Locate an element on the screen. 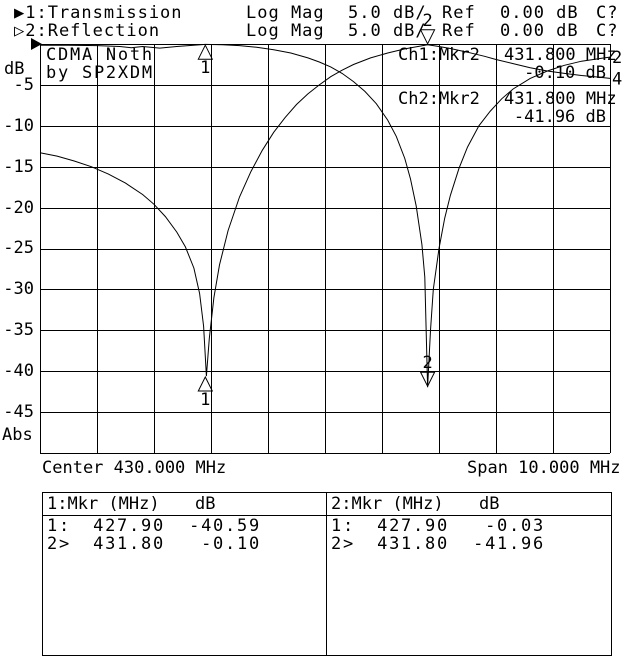  marker-1-ch2-icon is located at coordinates (205, 52).